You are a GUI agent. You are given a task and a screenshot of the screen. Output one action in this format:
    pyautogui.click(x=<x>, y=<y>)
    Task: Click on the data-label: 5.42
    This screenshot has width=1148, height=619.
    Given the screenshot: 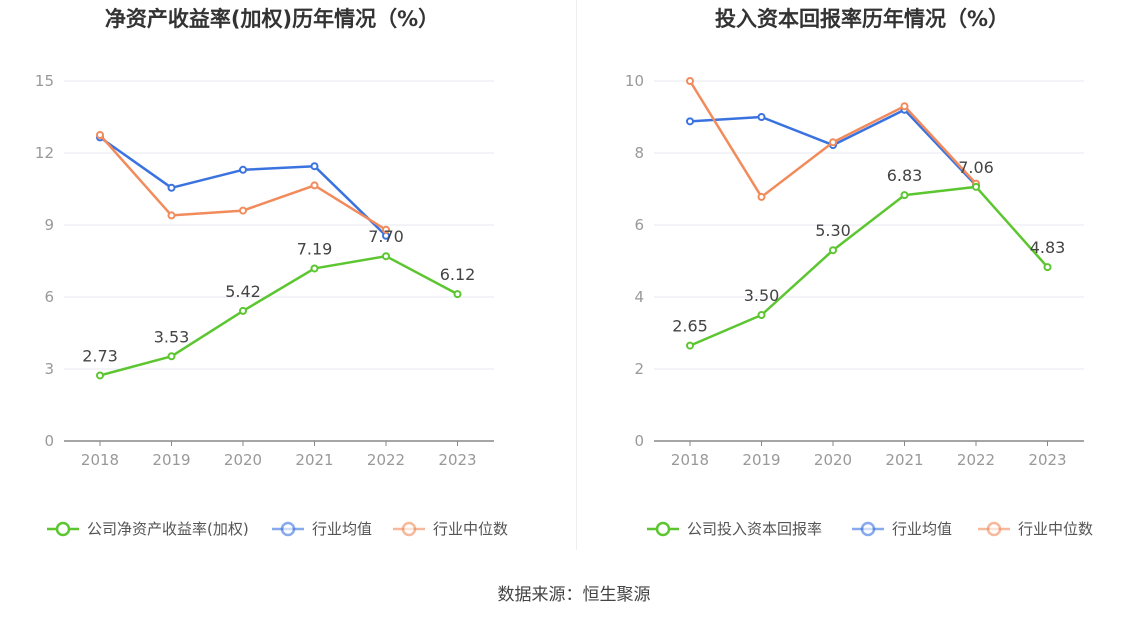 What is the action you would take?
    pyautogui.click(x=243, y=291)
    